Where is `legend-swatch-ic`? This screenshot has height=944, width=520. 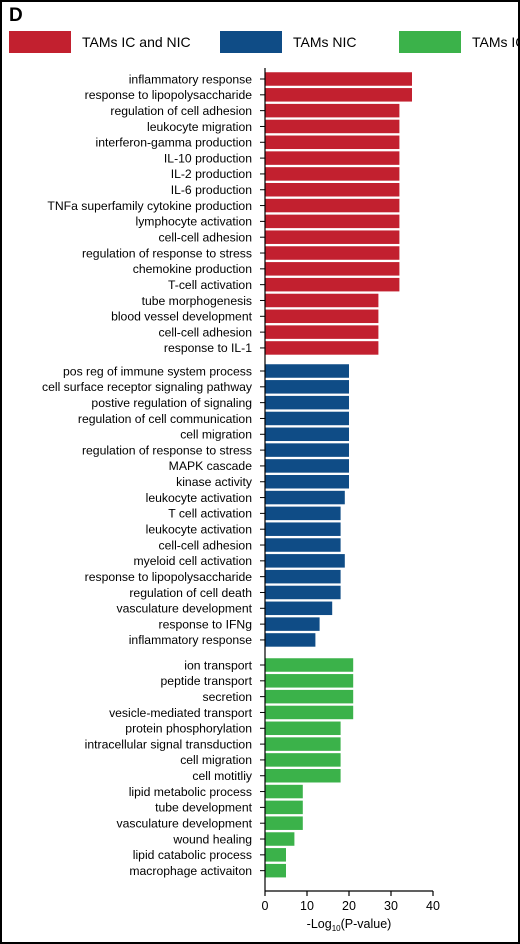 legend-swatch-ic is located at coordinates (430, 42).